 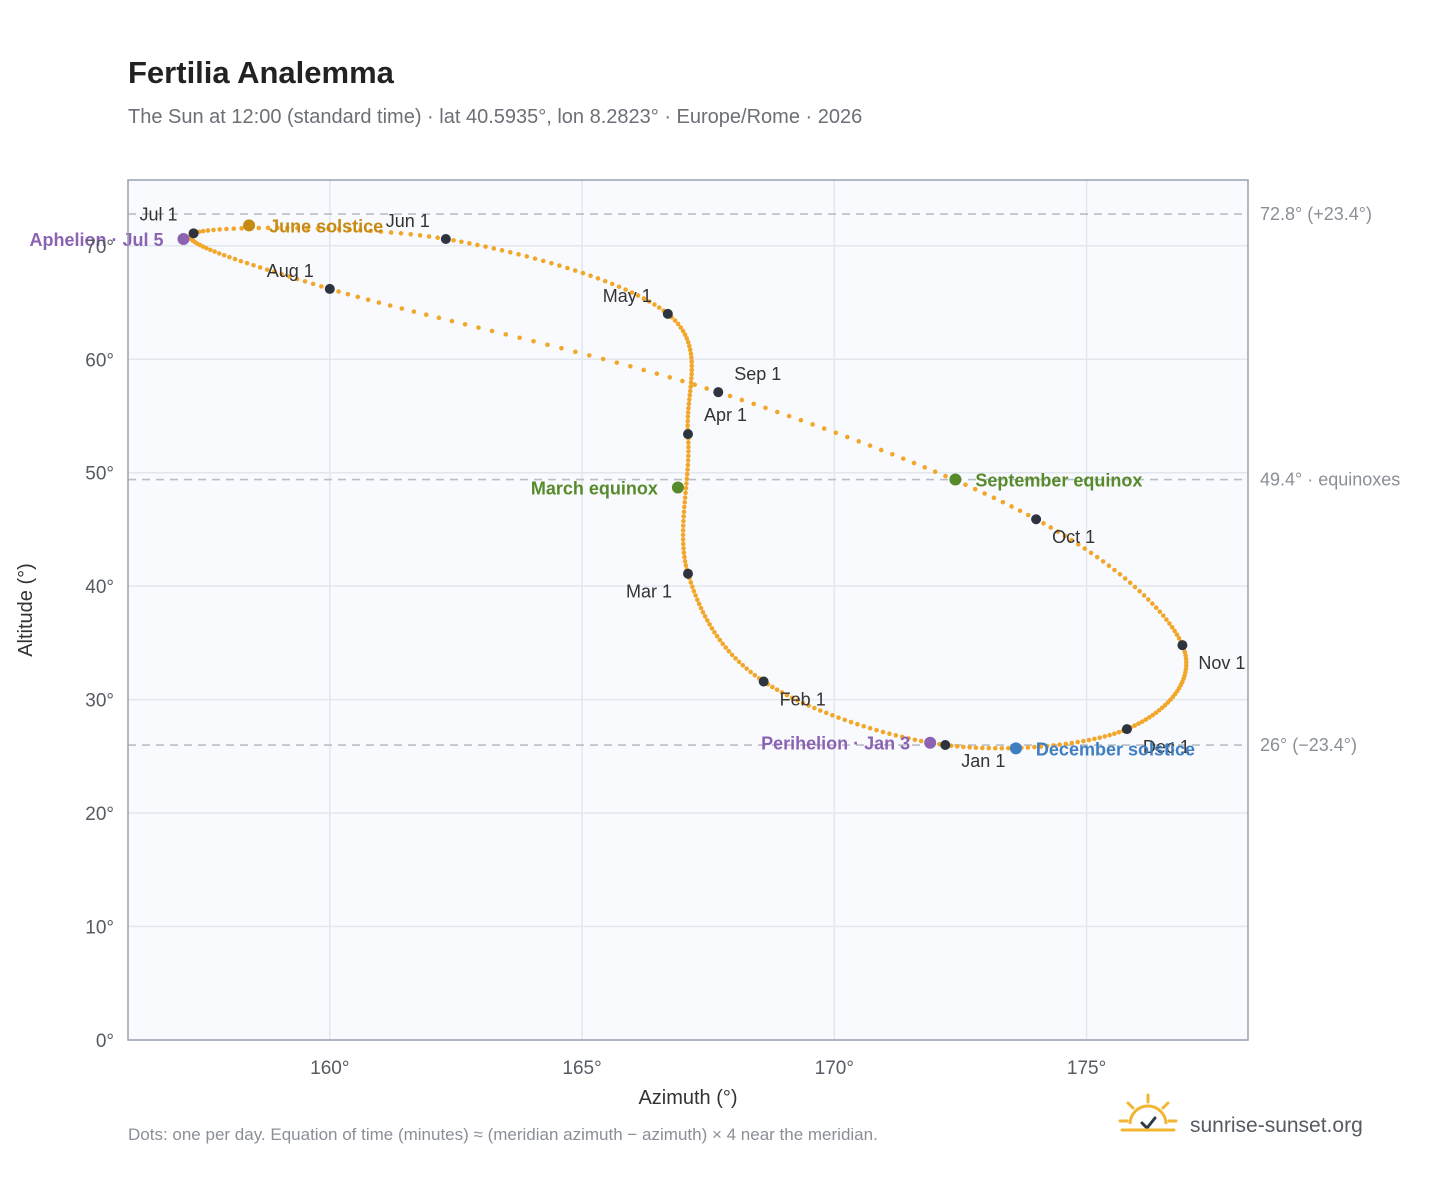 What do you see at coordinates (1330, 480) in the screenshot?
I see `reference-label-1: 49.4° · equinoxes` at bounding box center [1330, 480].